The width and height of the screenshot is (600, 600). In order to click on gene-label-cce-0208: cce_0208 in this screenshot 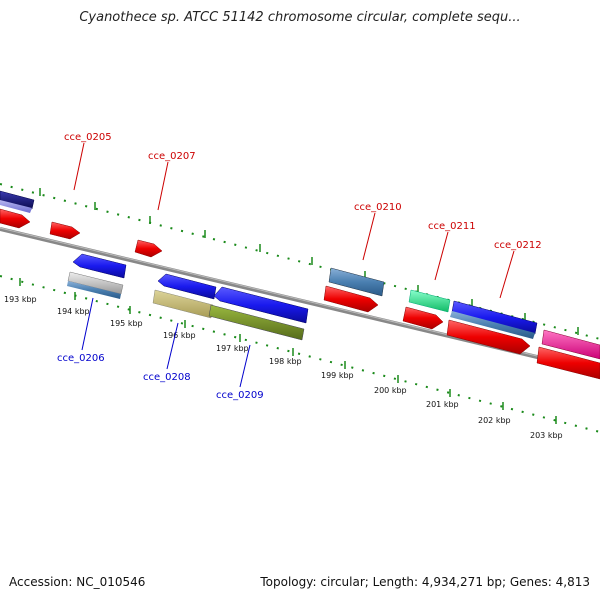, I will do `click(167, 377)`.